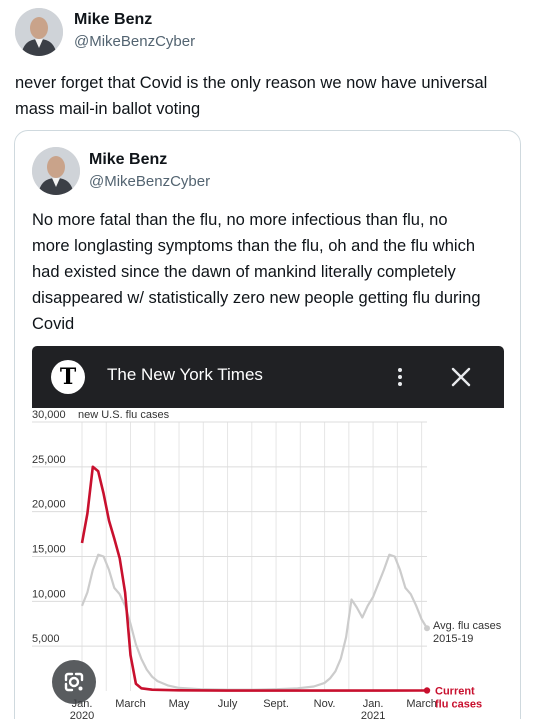 Image resolution: width=535 pixels, height=719 pixels. What do you see at coordinates (49, 505) in the screenshot?
I see `y-tick-label: 20,000` at bounding box center [49, 505].